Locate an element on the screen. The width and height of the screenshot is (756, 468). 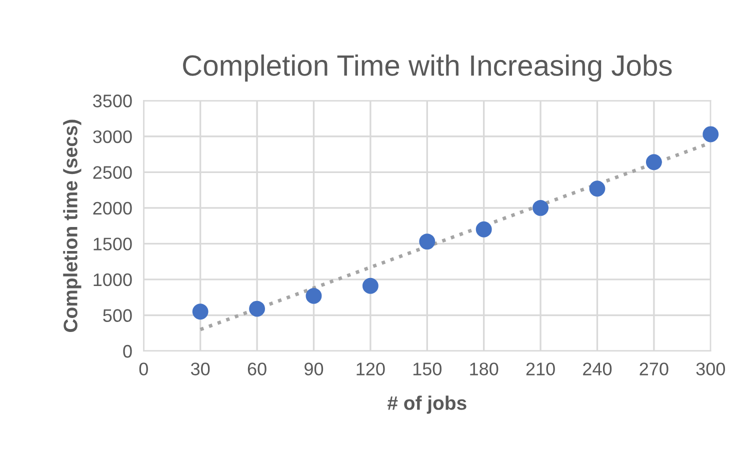
y-tick-label: 2500 is located at coordinates (112, 172).